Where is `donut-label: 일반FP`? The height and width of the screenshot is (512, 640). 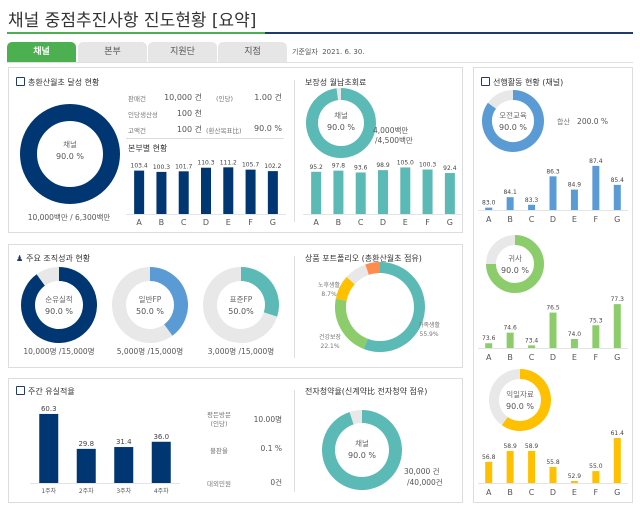
donut-label: 일반FP is located at coordinates (150, 299).